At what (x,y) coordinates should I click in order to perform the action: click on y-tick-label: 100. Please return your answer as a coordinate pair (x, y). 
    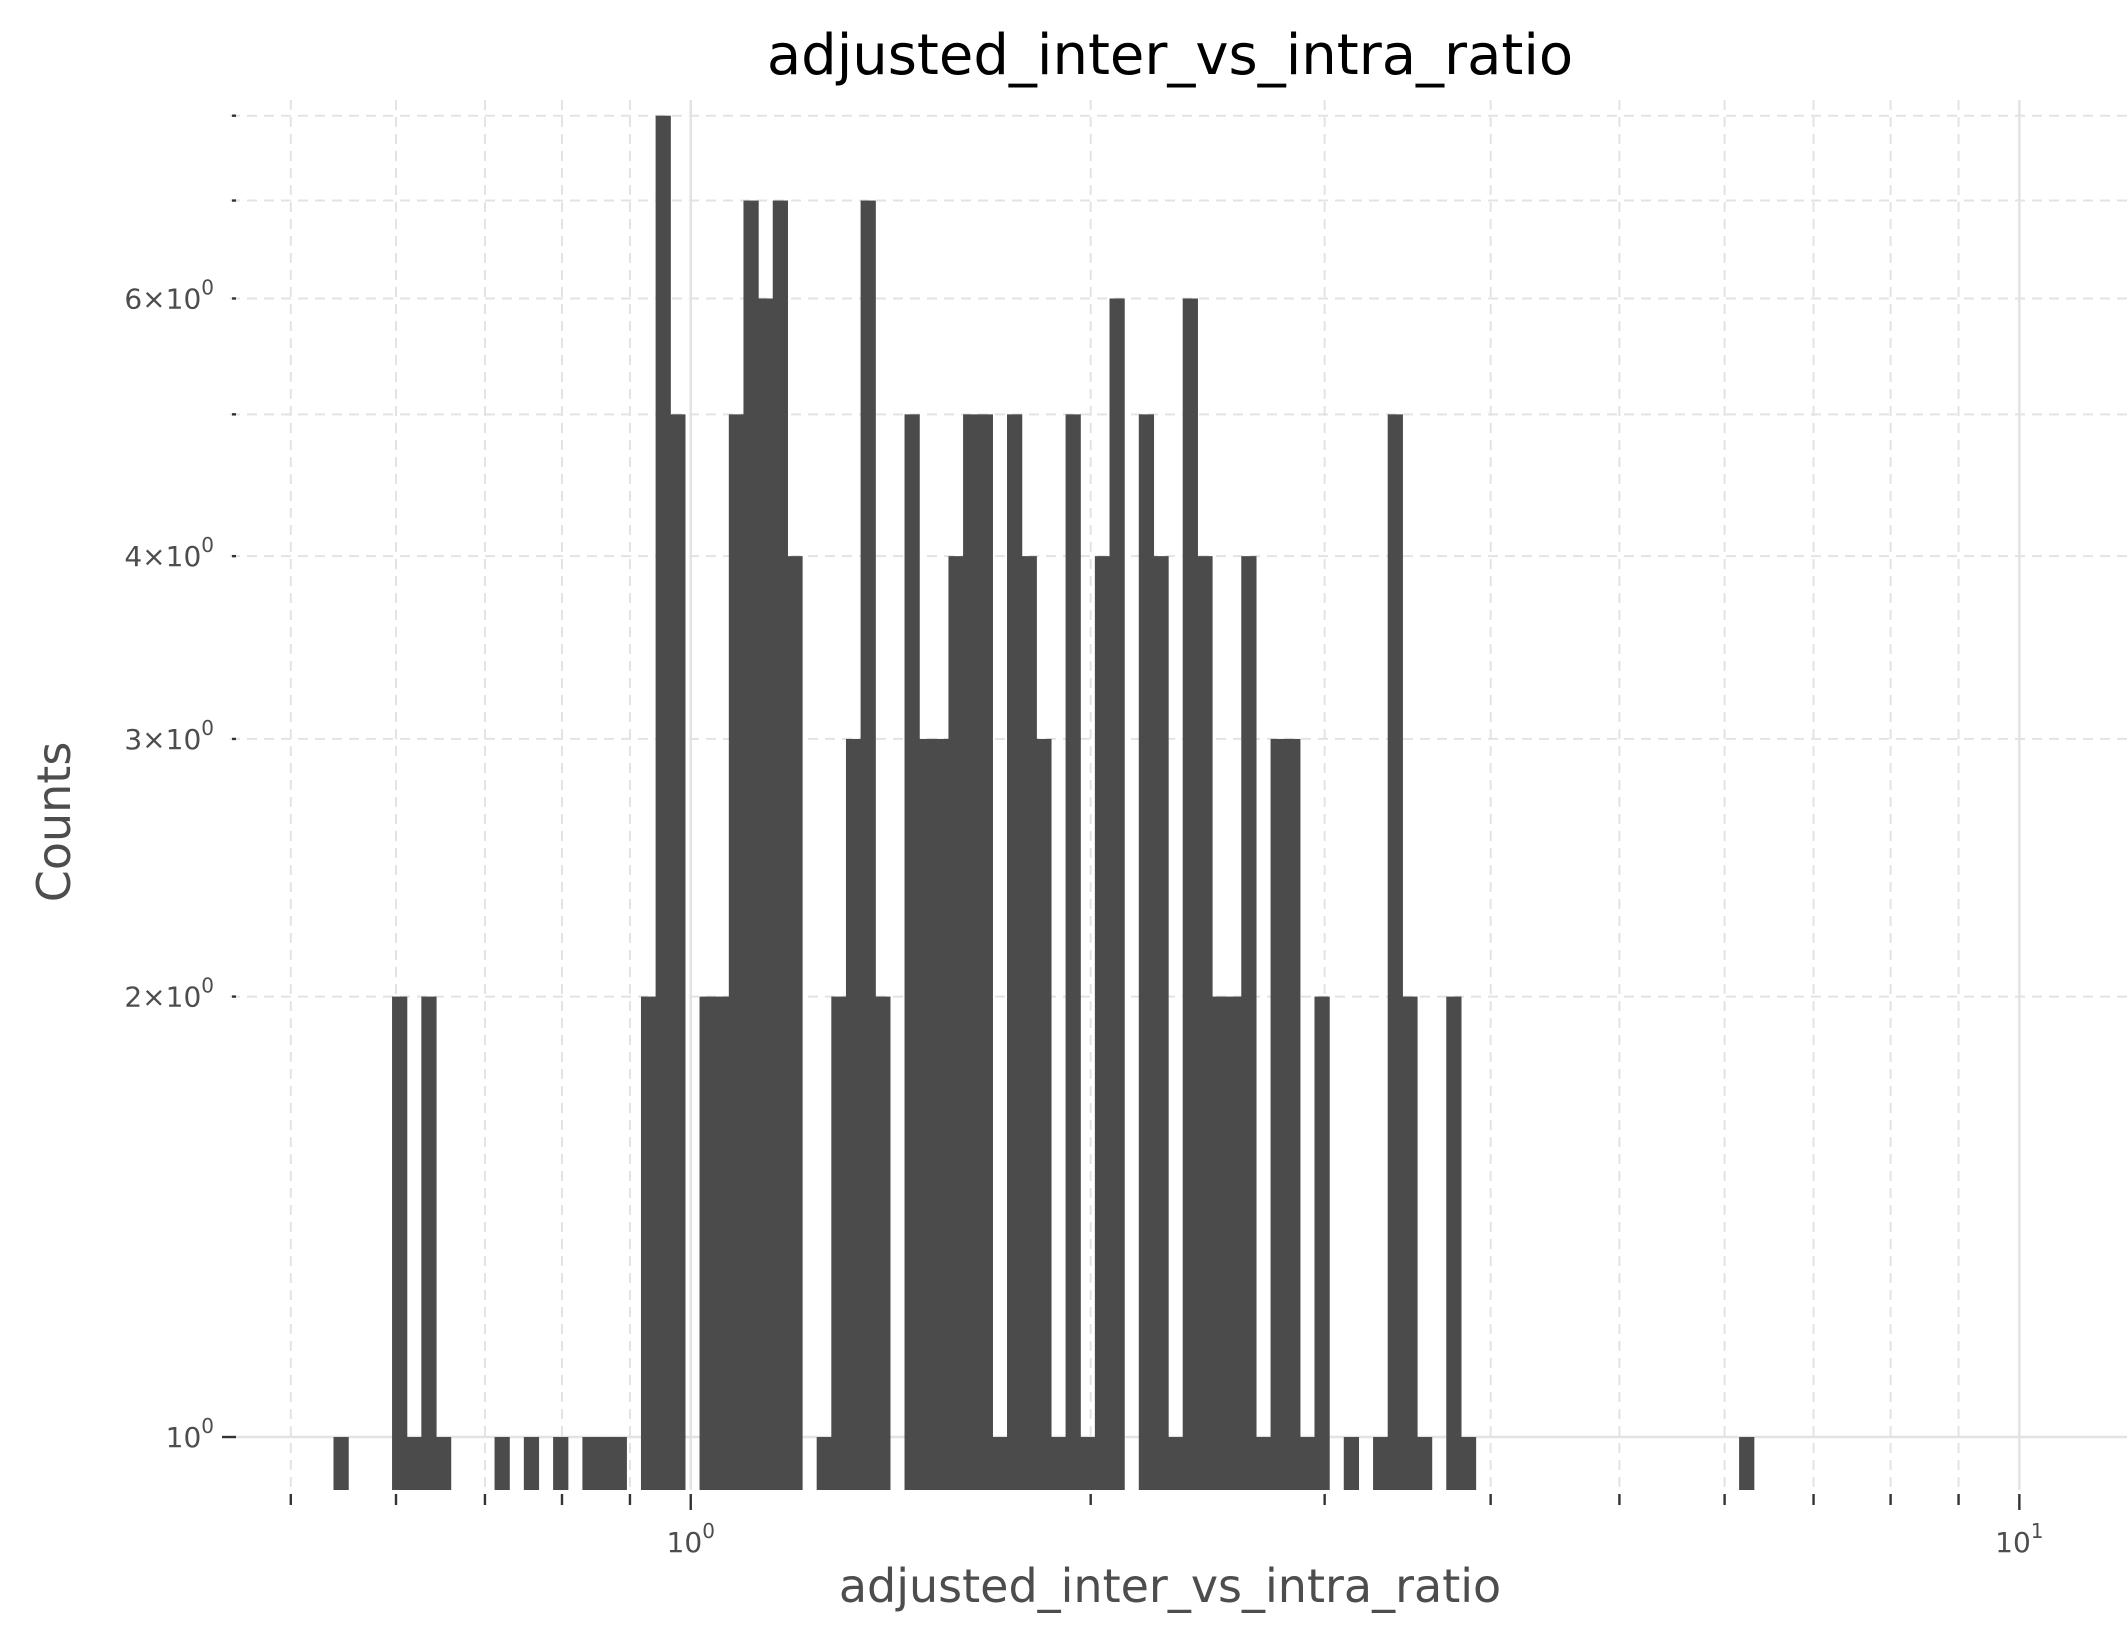
    Looking at the image, I should click on (190, 1434).